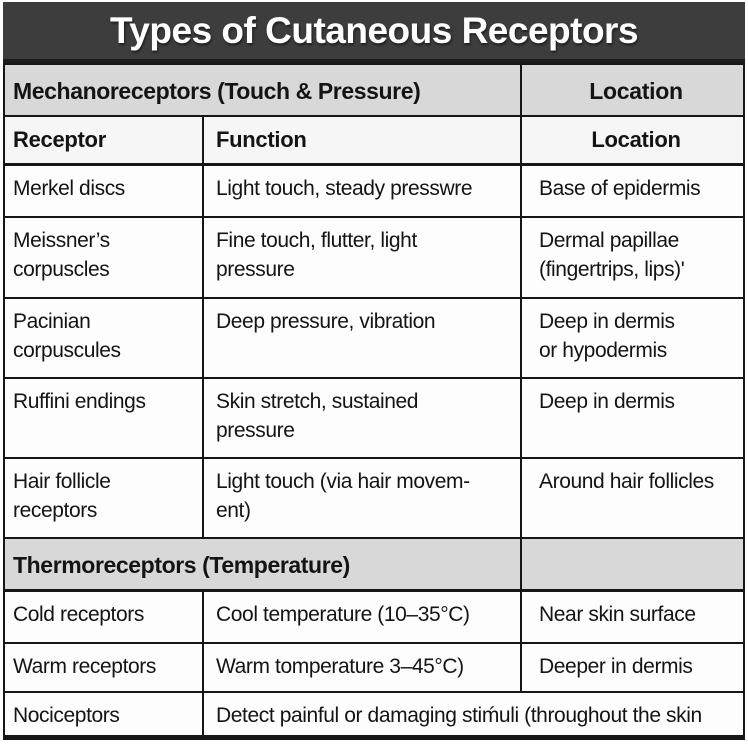  I want to click on section-location-header, so click(632, 564).